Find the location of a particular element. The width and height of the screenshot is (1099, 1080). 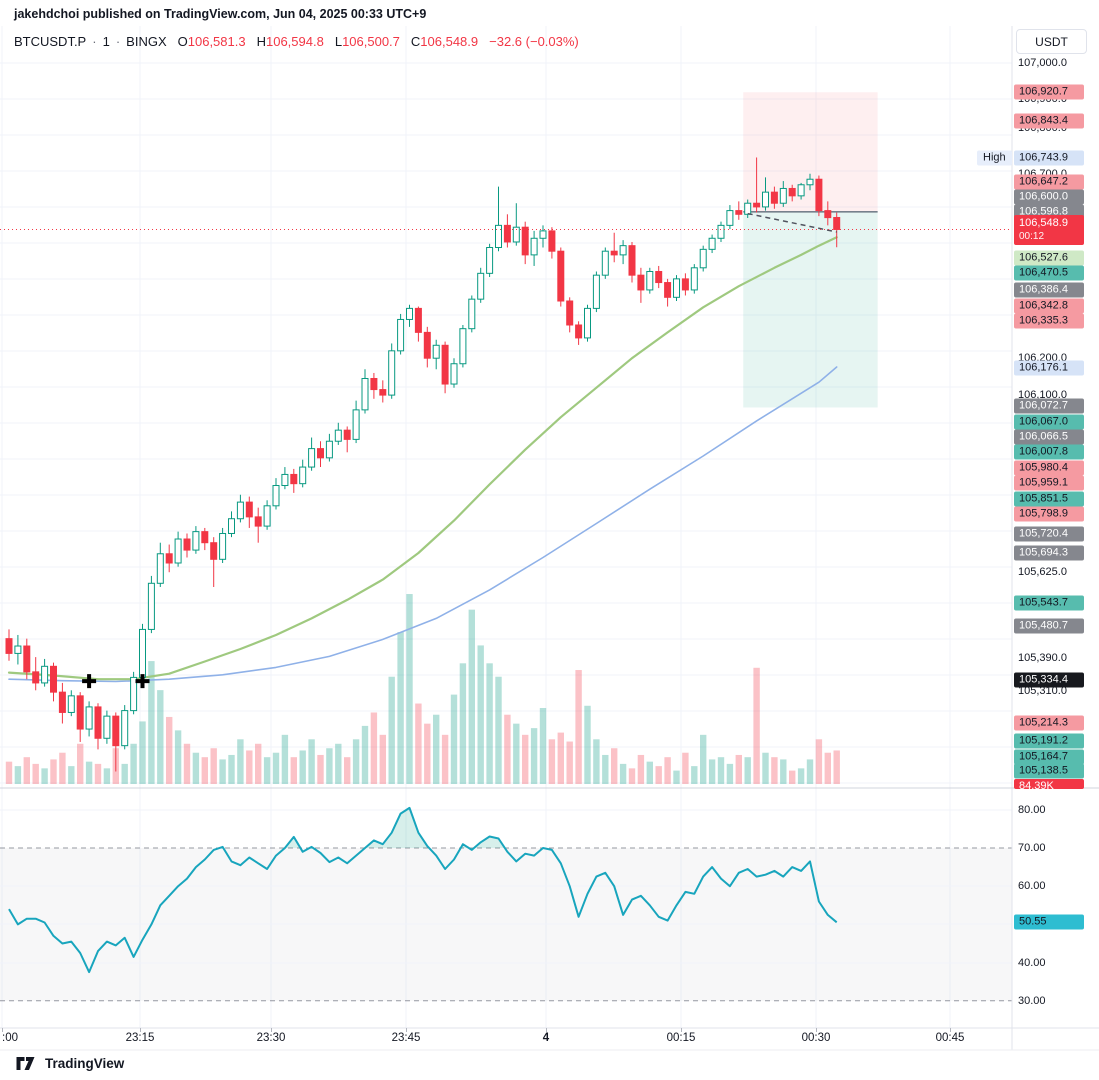

position-profit-zone is located at coordinates (810, 309).